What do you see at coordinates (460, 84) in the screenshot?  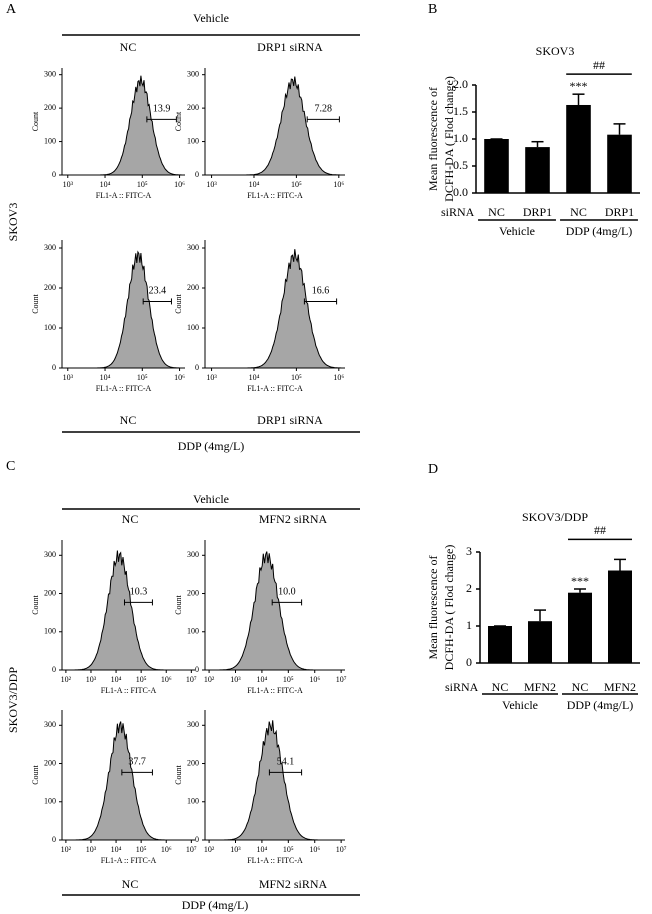 I see `y-tick-label: 2.0` at bounding box center [460, 84].